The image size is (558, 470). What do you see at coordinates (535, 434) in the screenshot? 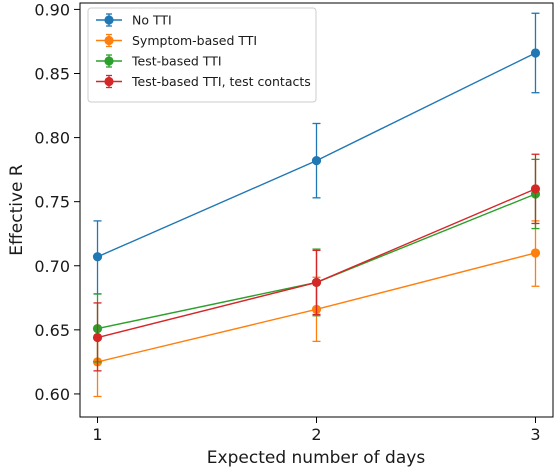
I see `x-tick-label: 3` at bounding box center [535, 434].